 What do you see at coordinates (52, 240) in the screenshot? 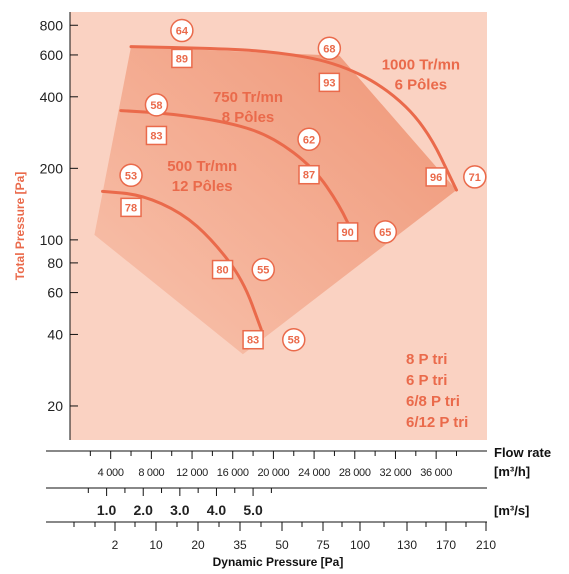
I see `y-tick-label: 100` at bounding box center [52, 240].